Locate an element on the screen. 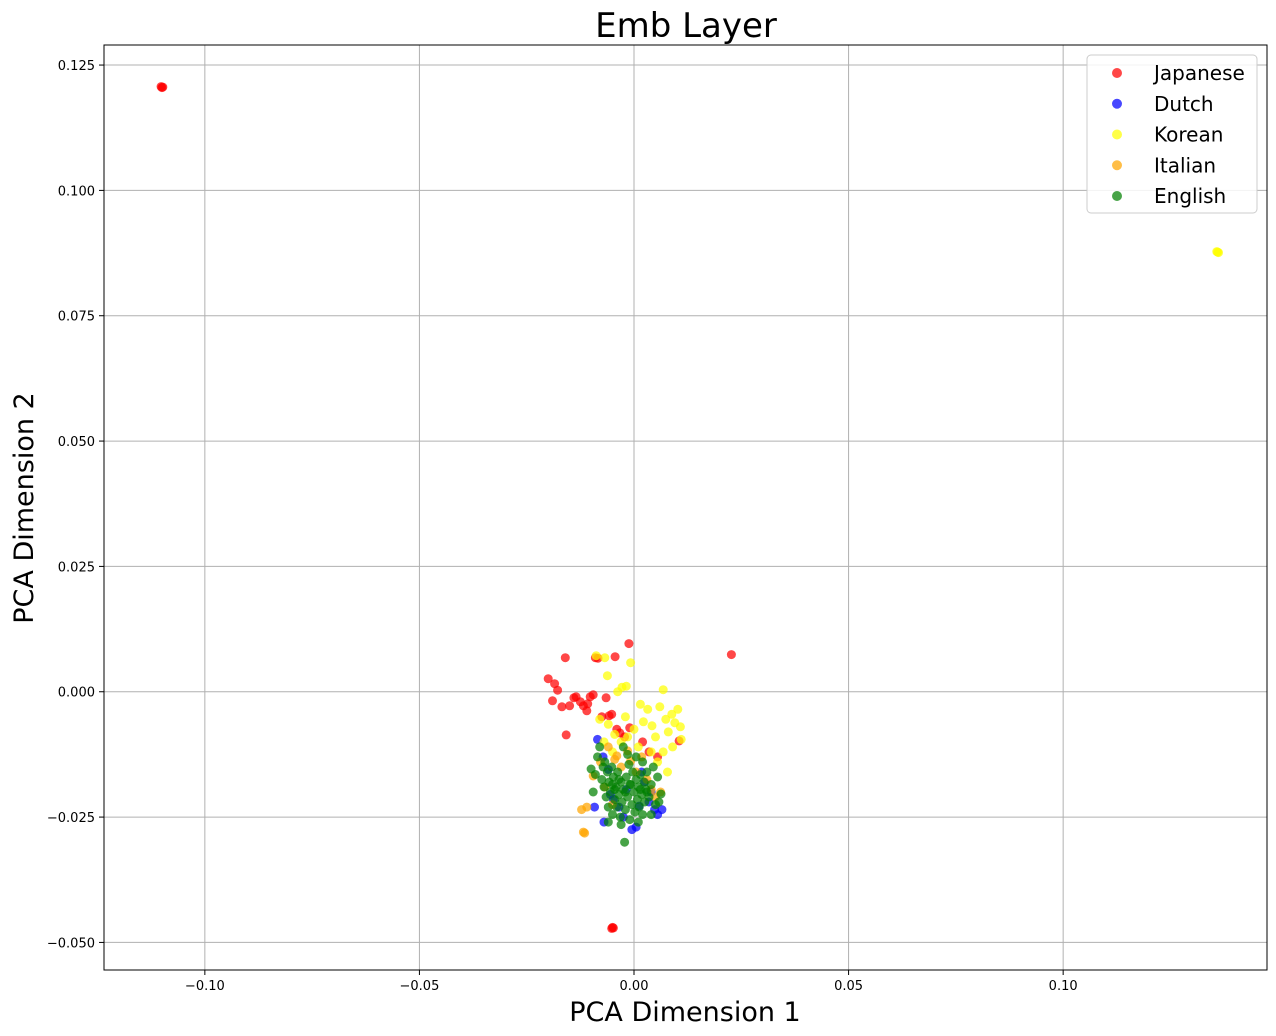 This screenshot has width=1276, height=1036. y-tick-label: −0.050 is located at coordinates (71, 943).